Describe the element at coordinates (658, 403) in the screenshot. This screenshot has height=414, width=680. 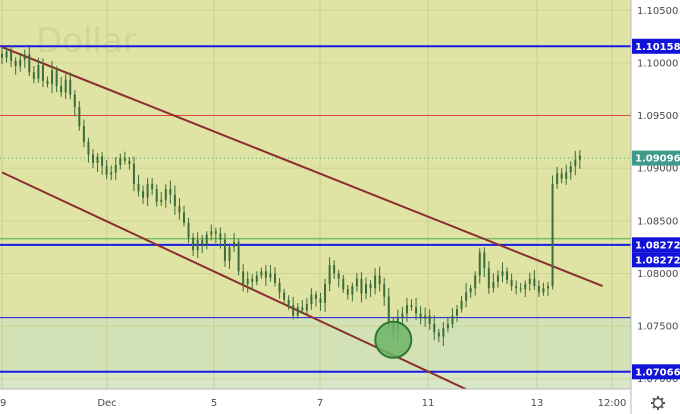
I see `gear-icon` at that location.